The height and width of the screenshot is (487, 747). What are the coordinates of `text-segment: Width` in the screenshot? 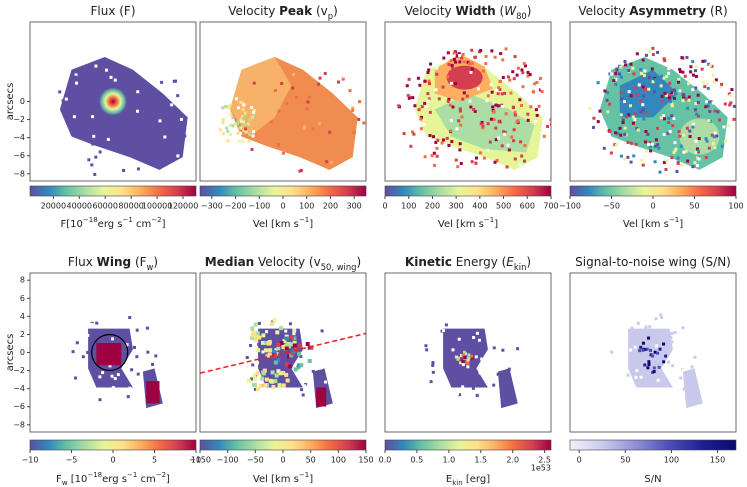 It's located at (475, 11).